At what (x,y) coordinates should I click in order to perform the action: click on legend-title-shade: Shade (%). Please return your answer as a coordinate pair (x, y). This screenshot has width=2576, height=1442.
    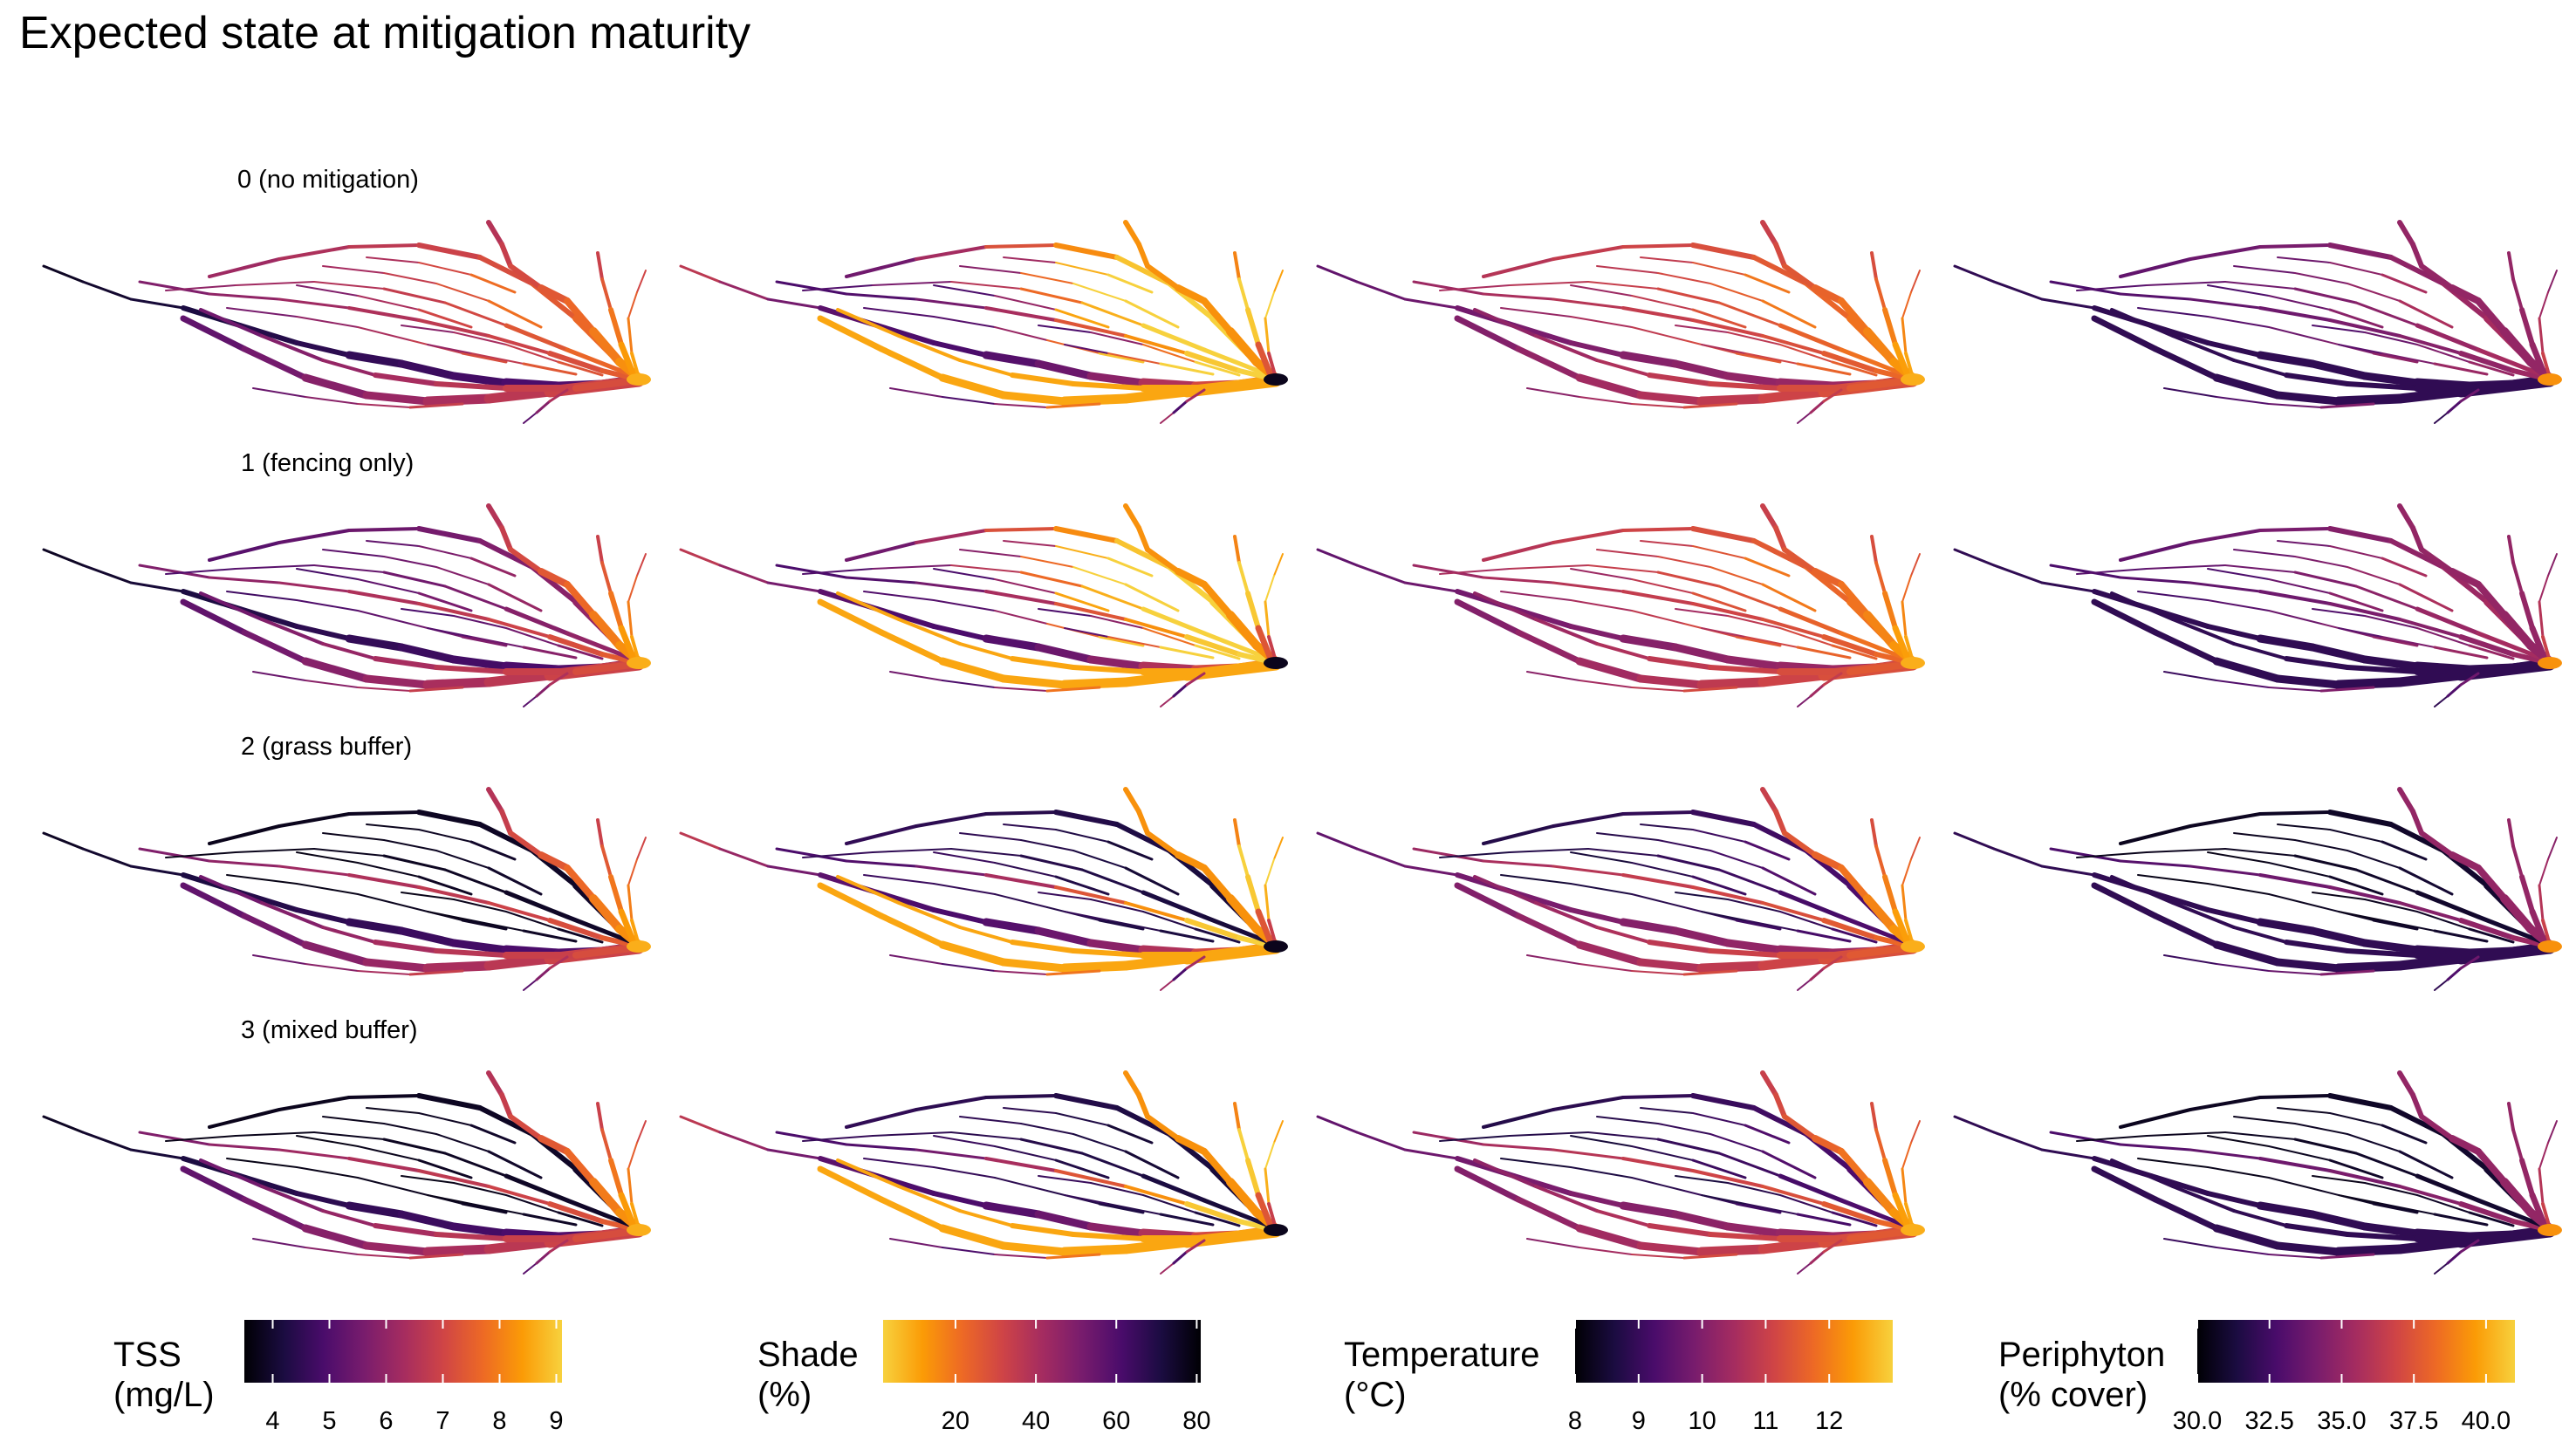
    Looking at the image, I should click on (808, 1375).